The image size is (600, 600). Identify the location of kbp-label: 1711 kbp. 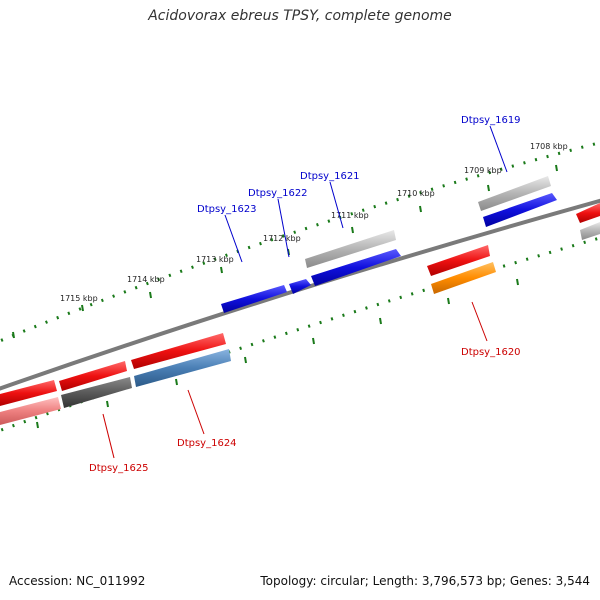
(350, 215).